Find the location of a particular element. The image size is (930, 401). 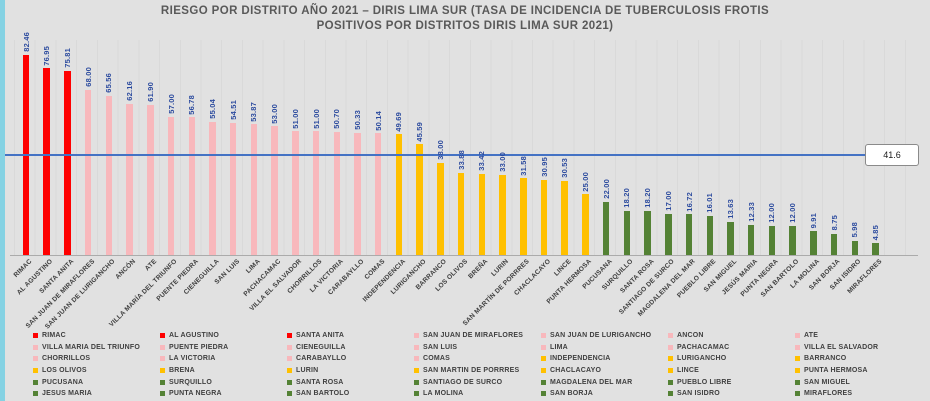

legend-swatch-independencia is located at coordinates (543, 359).